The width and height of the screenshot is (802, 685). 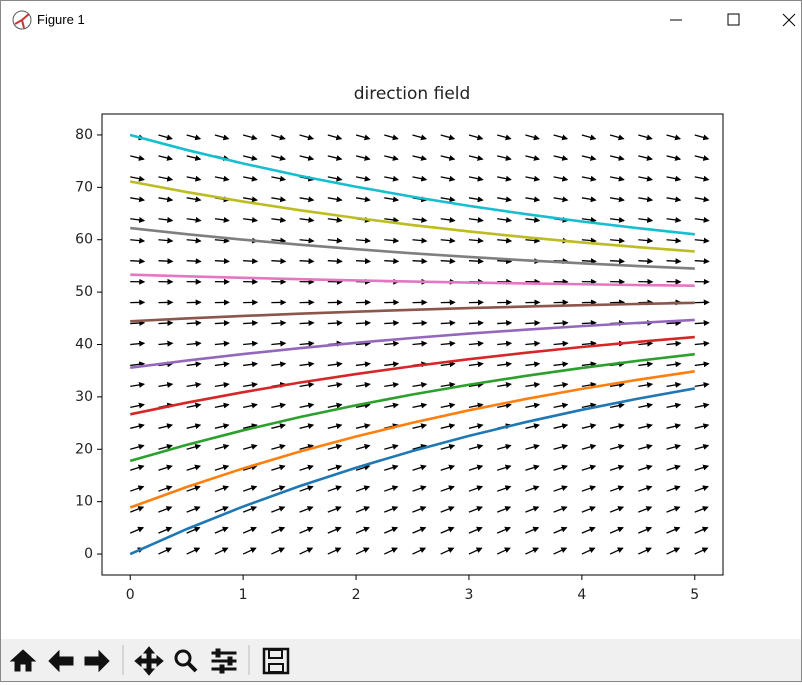 What do you see at coordinates (789, 20) in the screenshot?
I see `close-button` at bounding box center [789, 20].